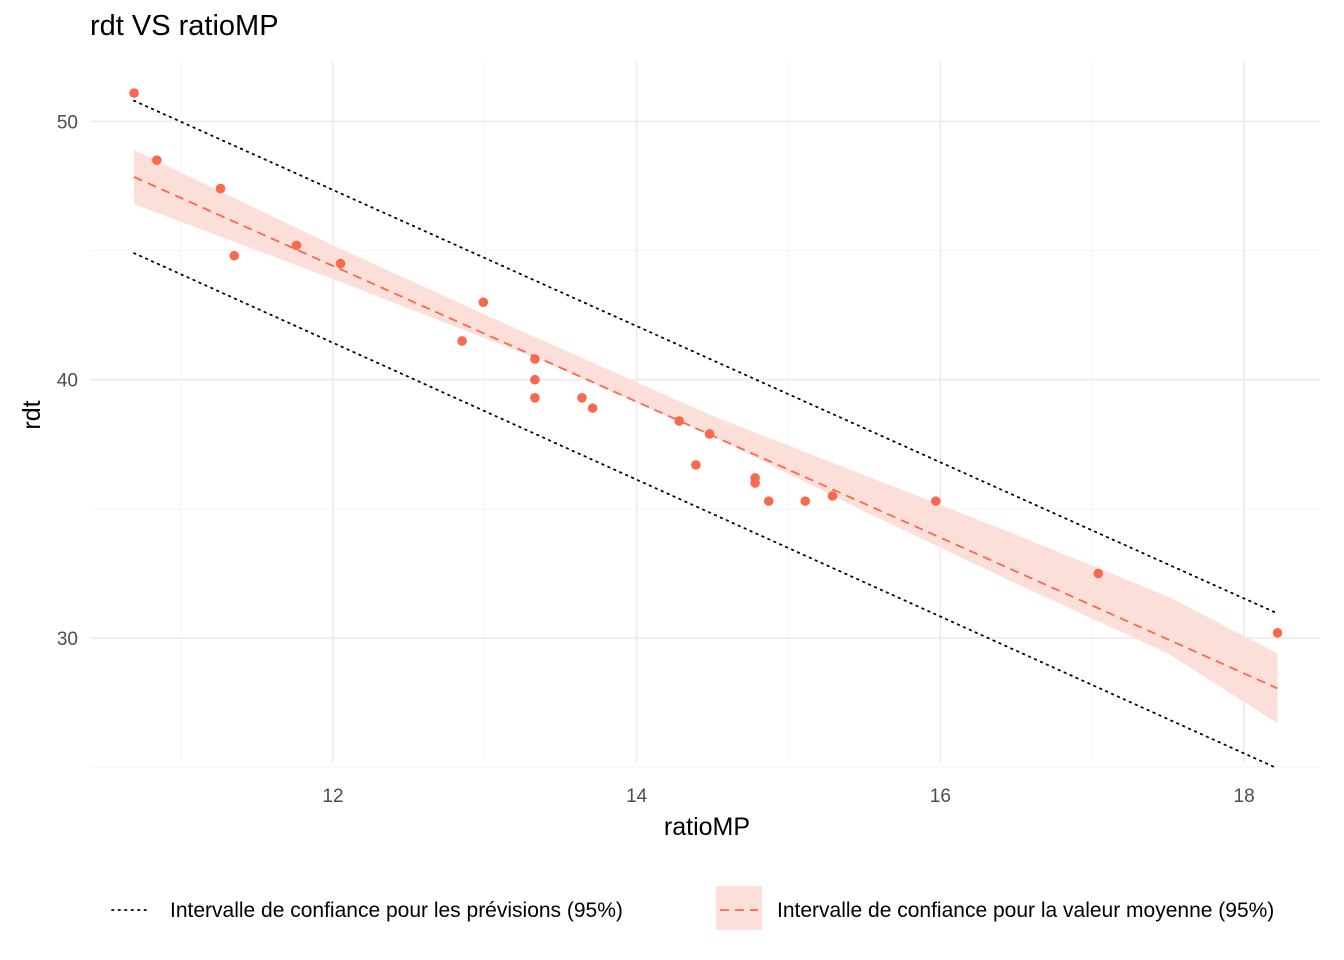  I want to click on legend-key-mean-ribbon, so click(739, 908).